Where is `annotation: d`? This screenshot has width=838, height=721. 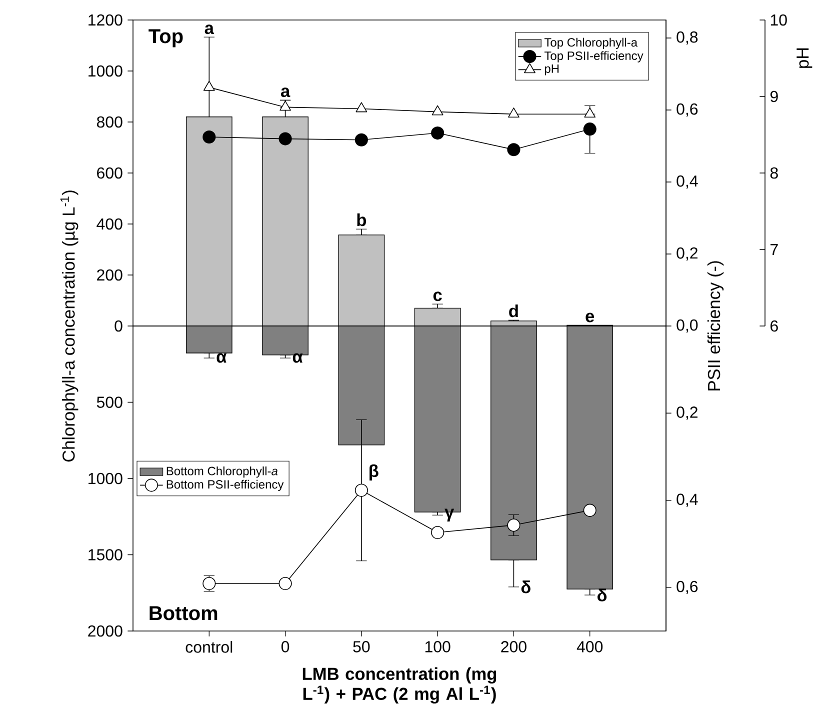
annotation: d is located at coordinates (513, 311).